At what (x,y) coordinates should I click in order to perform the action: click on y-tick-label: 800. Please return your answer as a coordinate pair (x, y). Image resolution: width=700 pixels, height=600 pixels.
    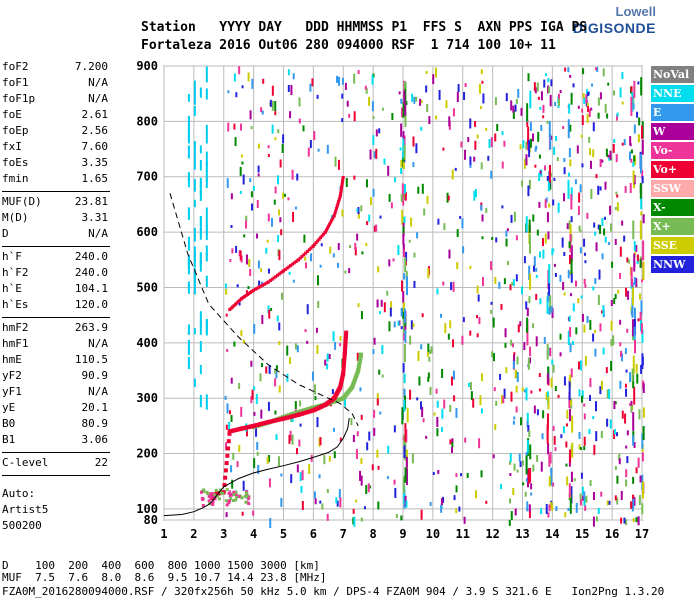
    Looking at the image, I should click on (147, 121).